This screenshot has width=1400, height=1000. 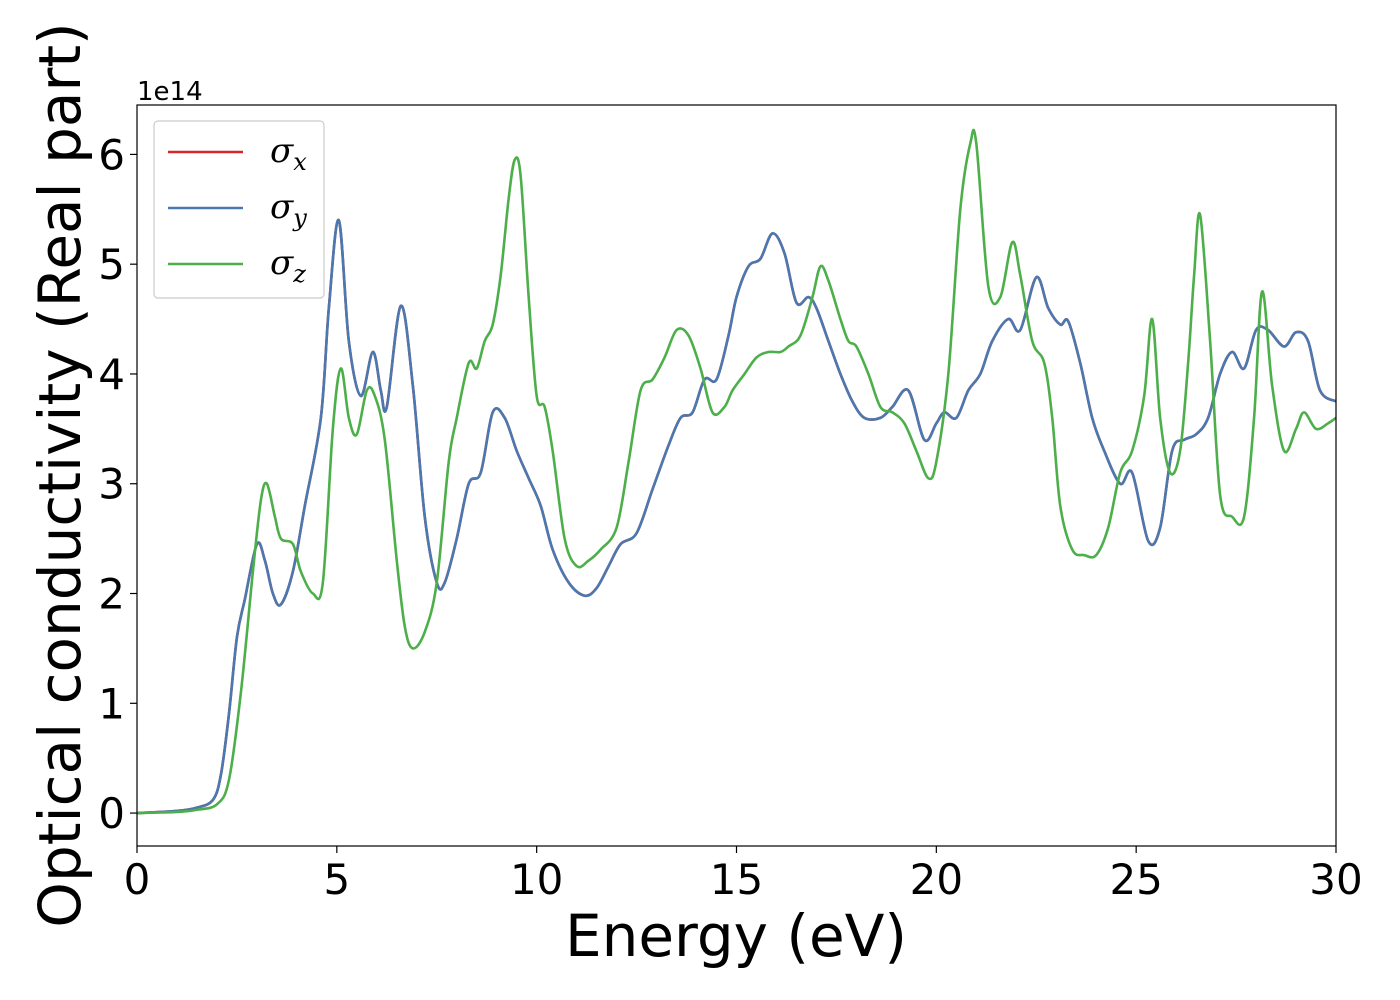 What do you see at coordinates (936, 879) in the screenshot?
I see `x-tick-label: 20` at bounding box center [936, 879].